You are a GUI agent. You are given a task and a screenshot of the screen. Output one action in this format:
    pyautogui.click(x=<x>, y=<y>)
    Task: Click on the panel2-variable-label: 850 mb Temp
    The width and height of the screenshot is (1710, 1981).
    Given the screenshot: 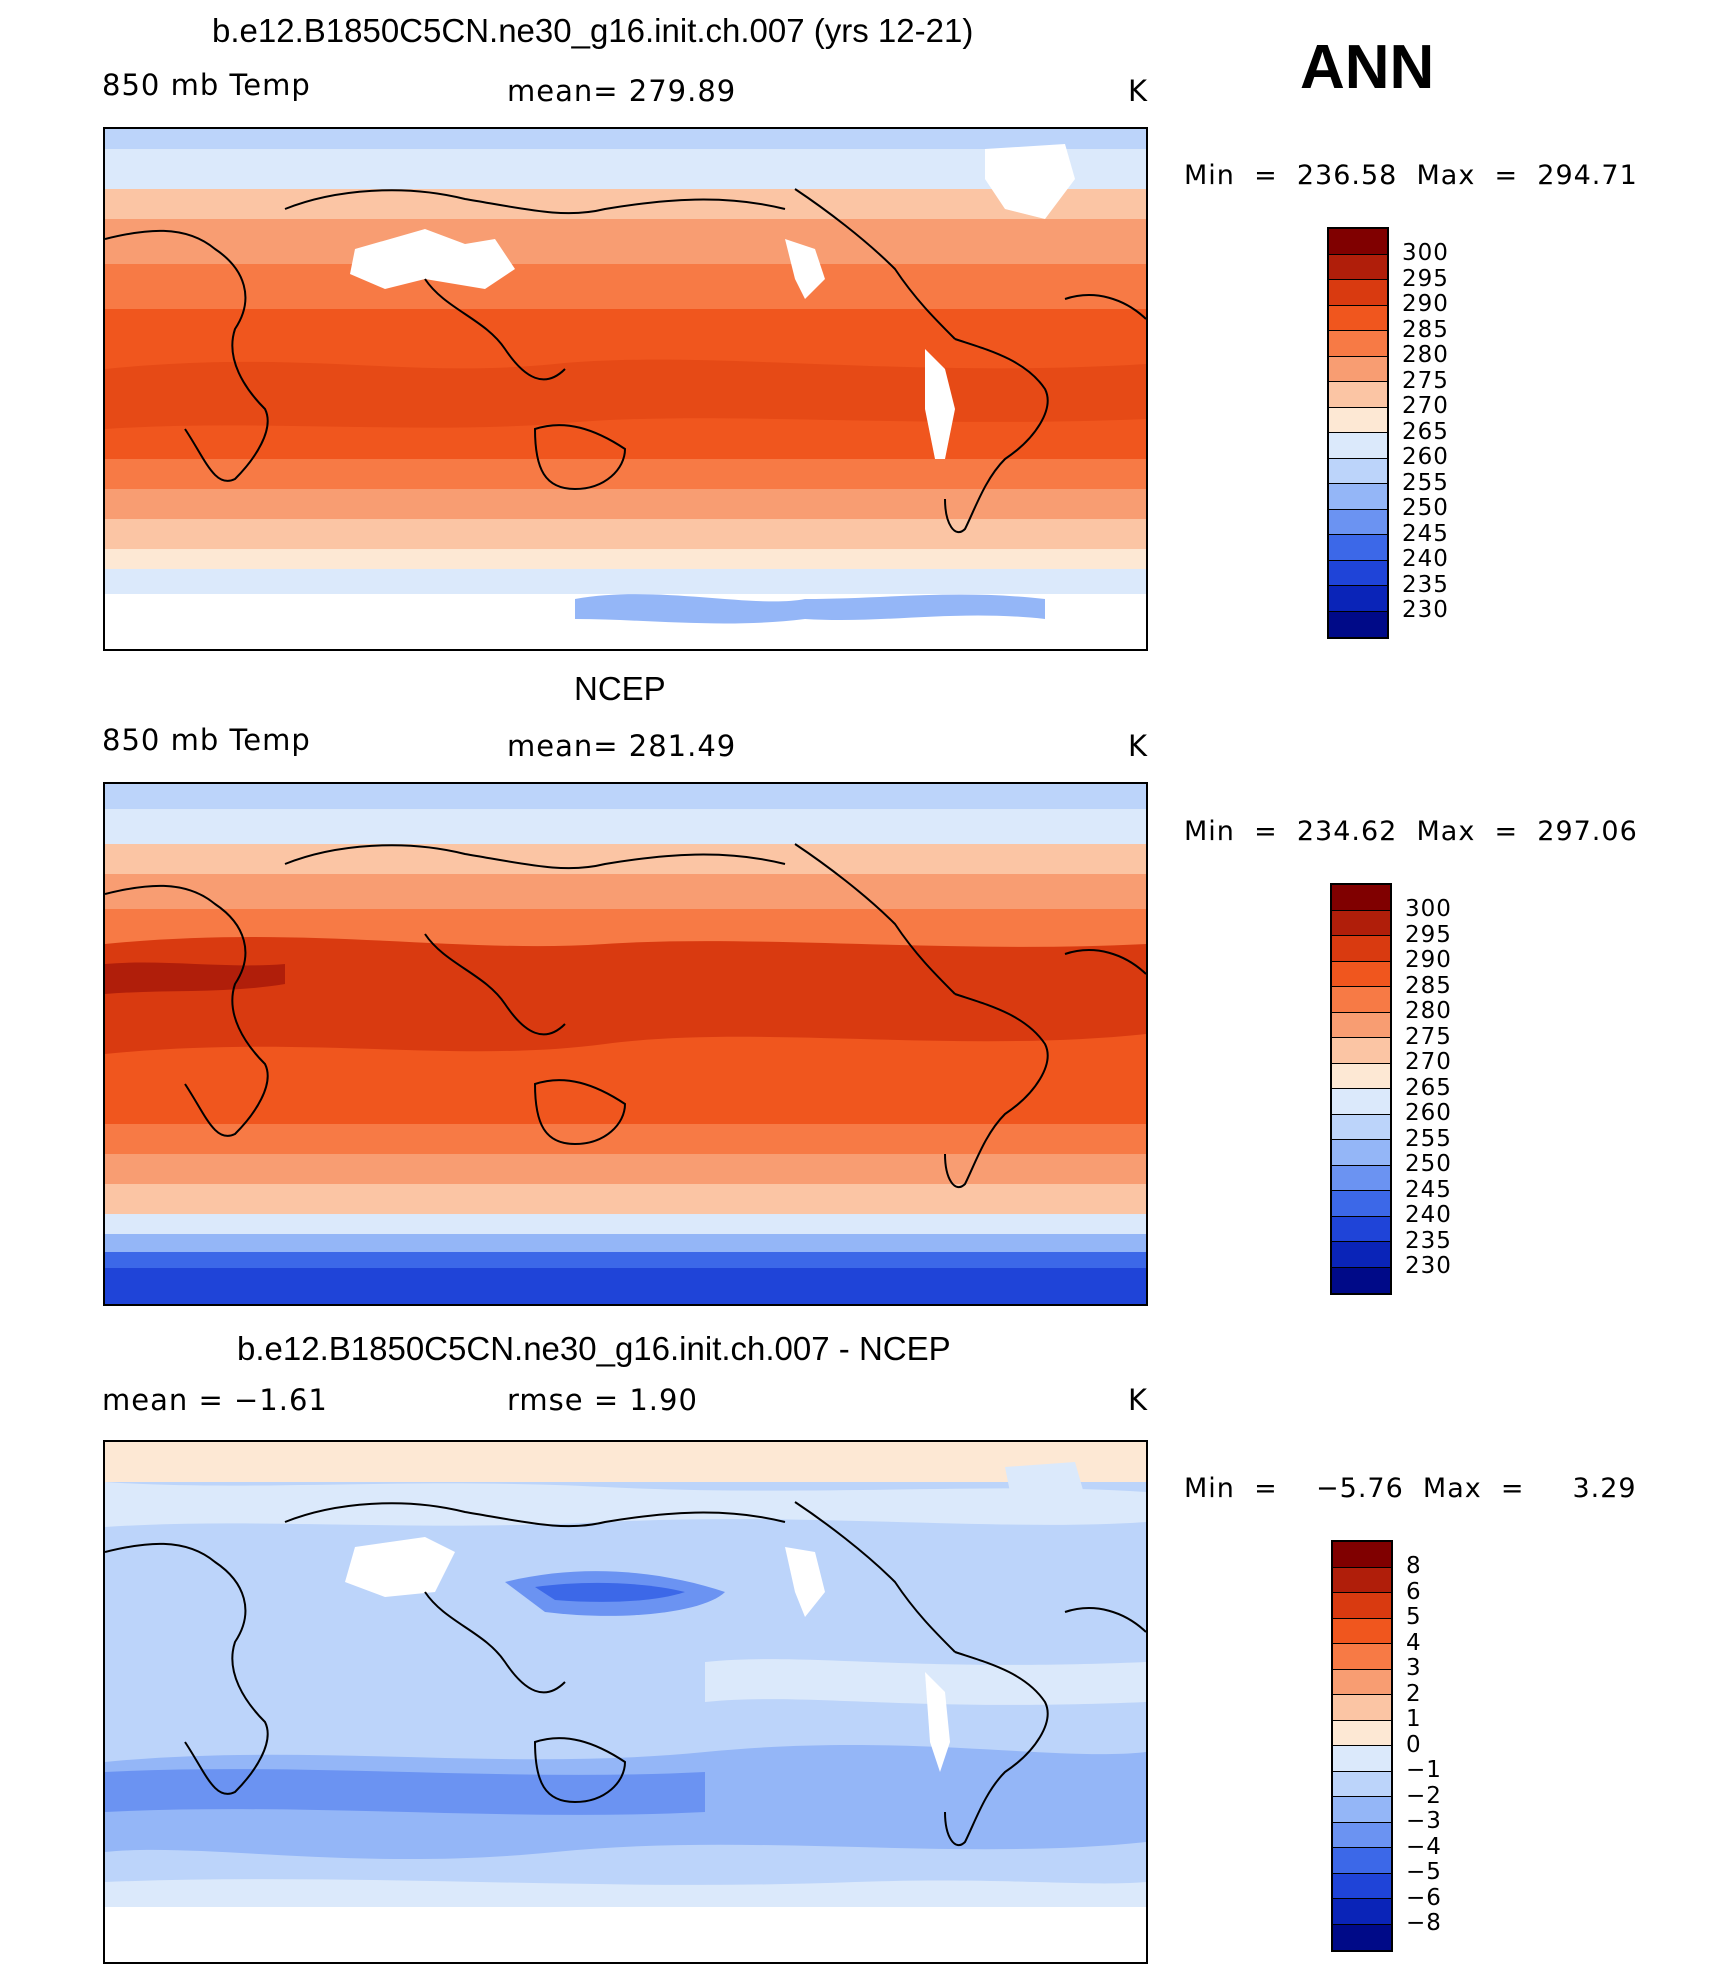 What is the action you would take?
    pyautogui.click(x=206, y=740)
    